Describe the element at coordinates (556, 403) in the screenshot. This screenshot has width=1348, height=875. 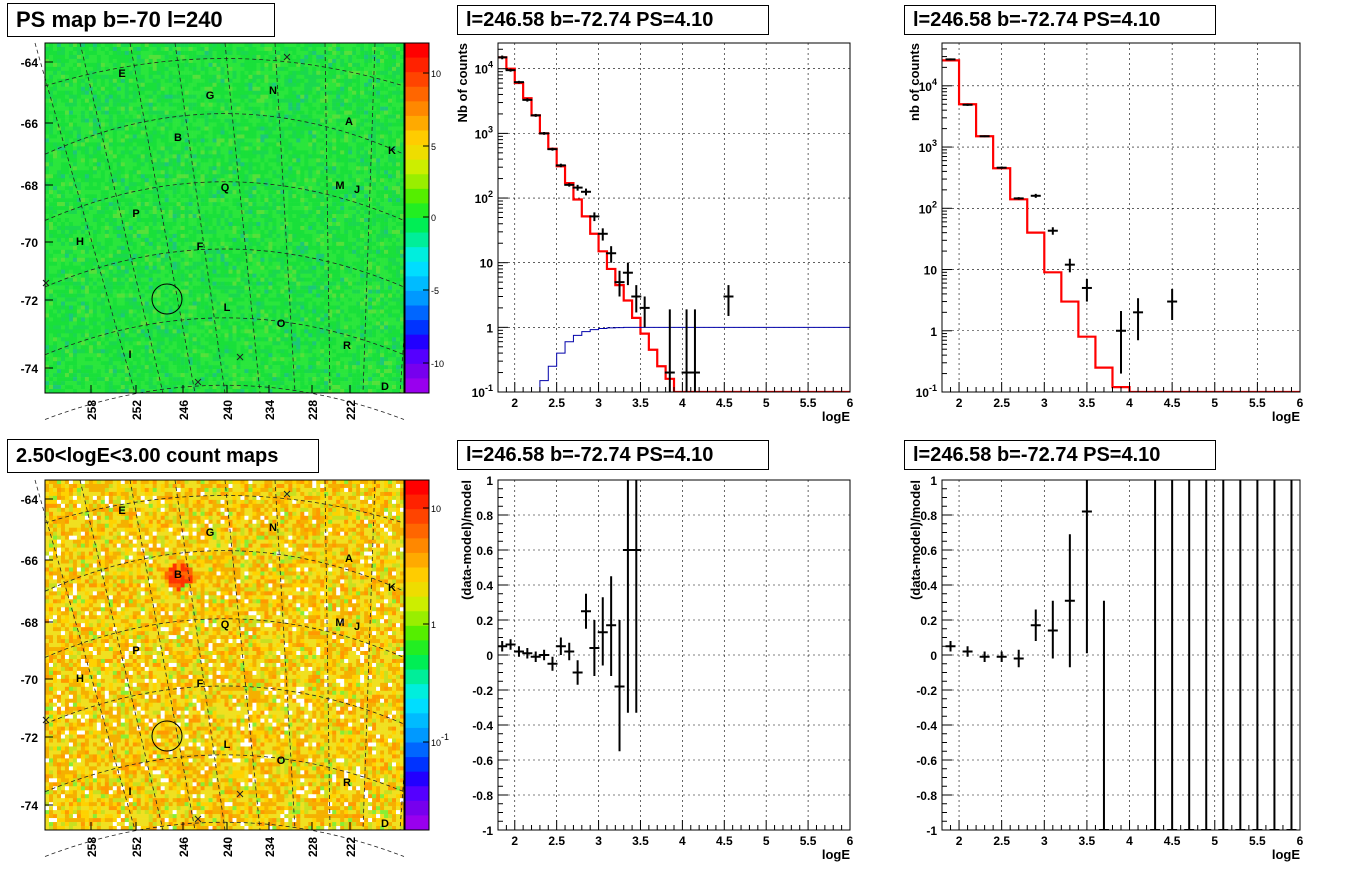
I see `spectrum-1-xtick-label-1: 2.5` at that location.